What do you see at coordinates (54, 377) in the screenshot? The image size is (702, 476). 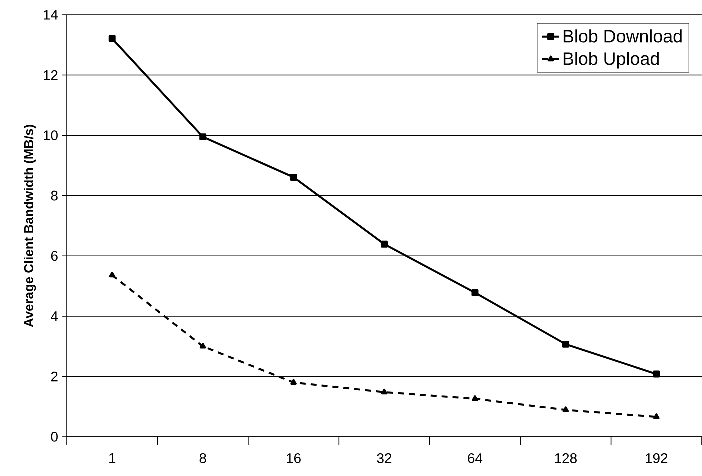 I see `y-tick-label: 2` at bounding box center [54, 377].